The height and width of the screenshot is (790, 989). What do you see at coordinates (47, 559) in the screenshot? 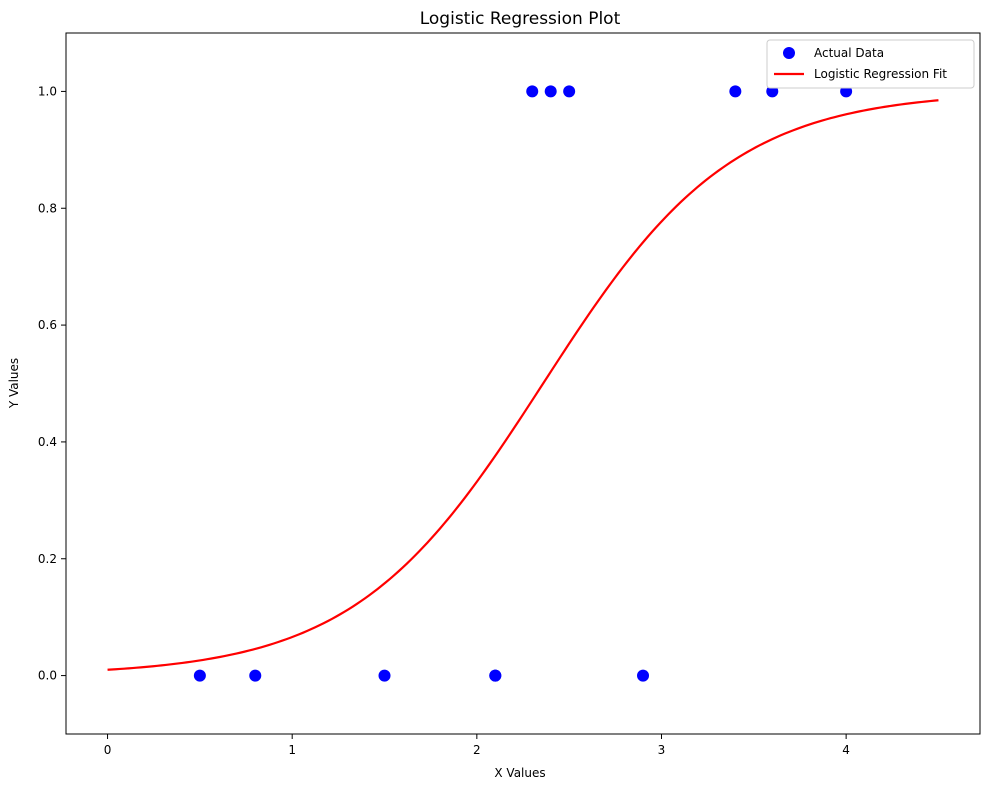
I see `y-tick-label: 0.2` at bounding box center [47, 559].